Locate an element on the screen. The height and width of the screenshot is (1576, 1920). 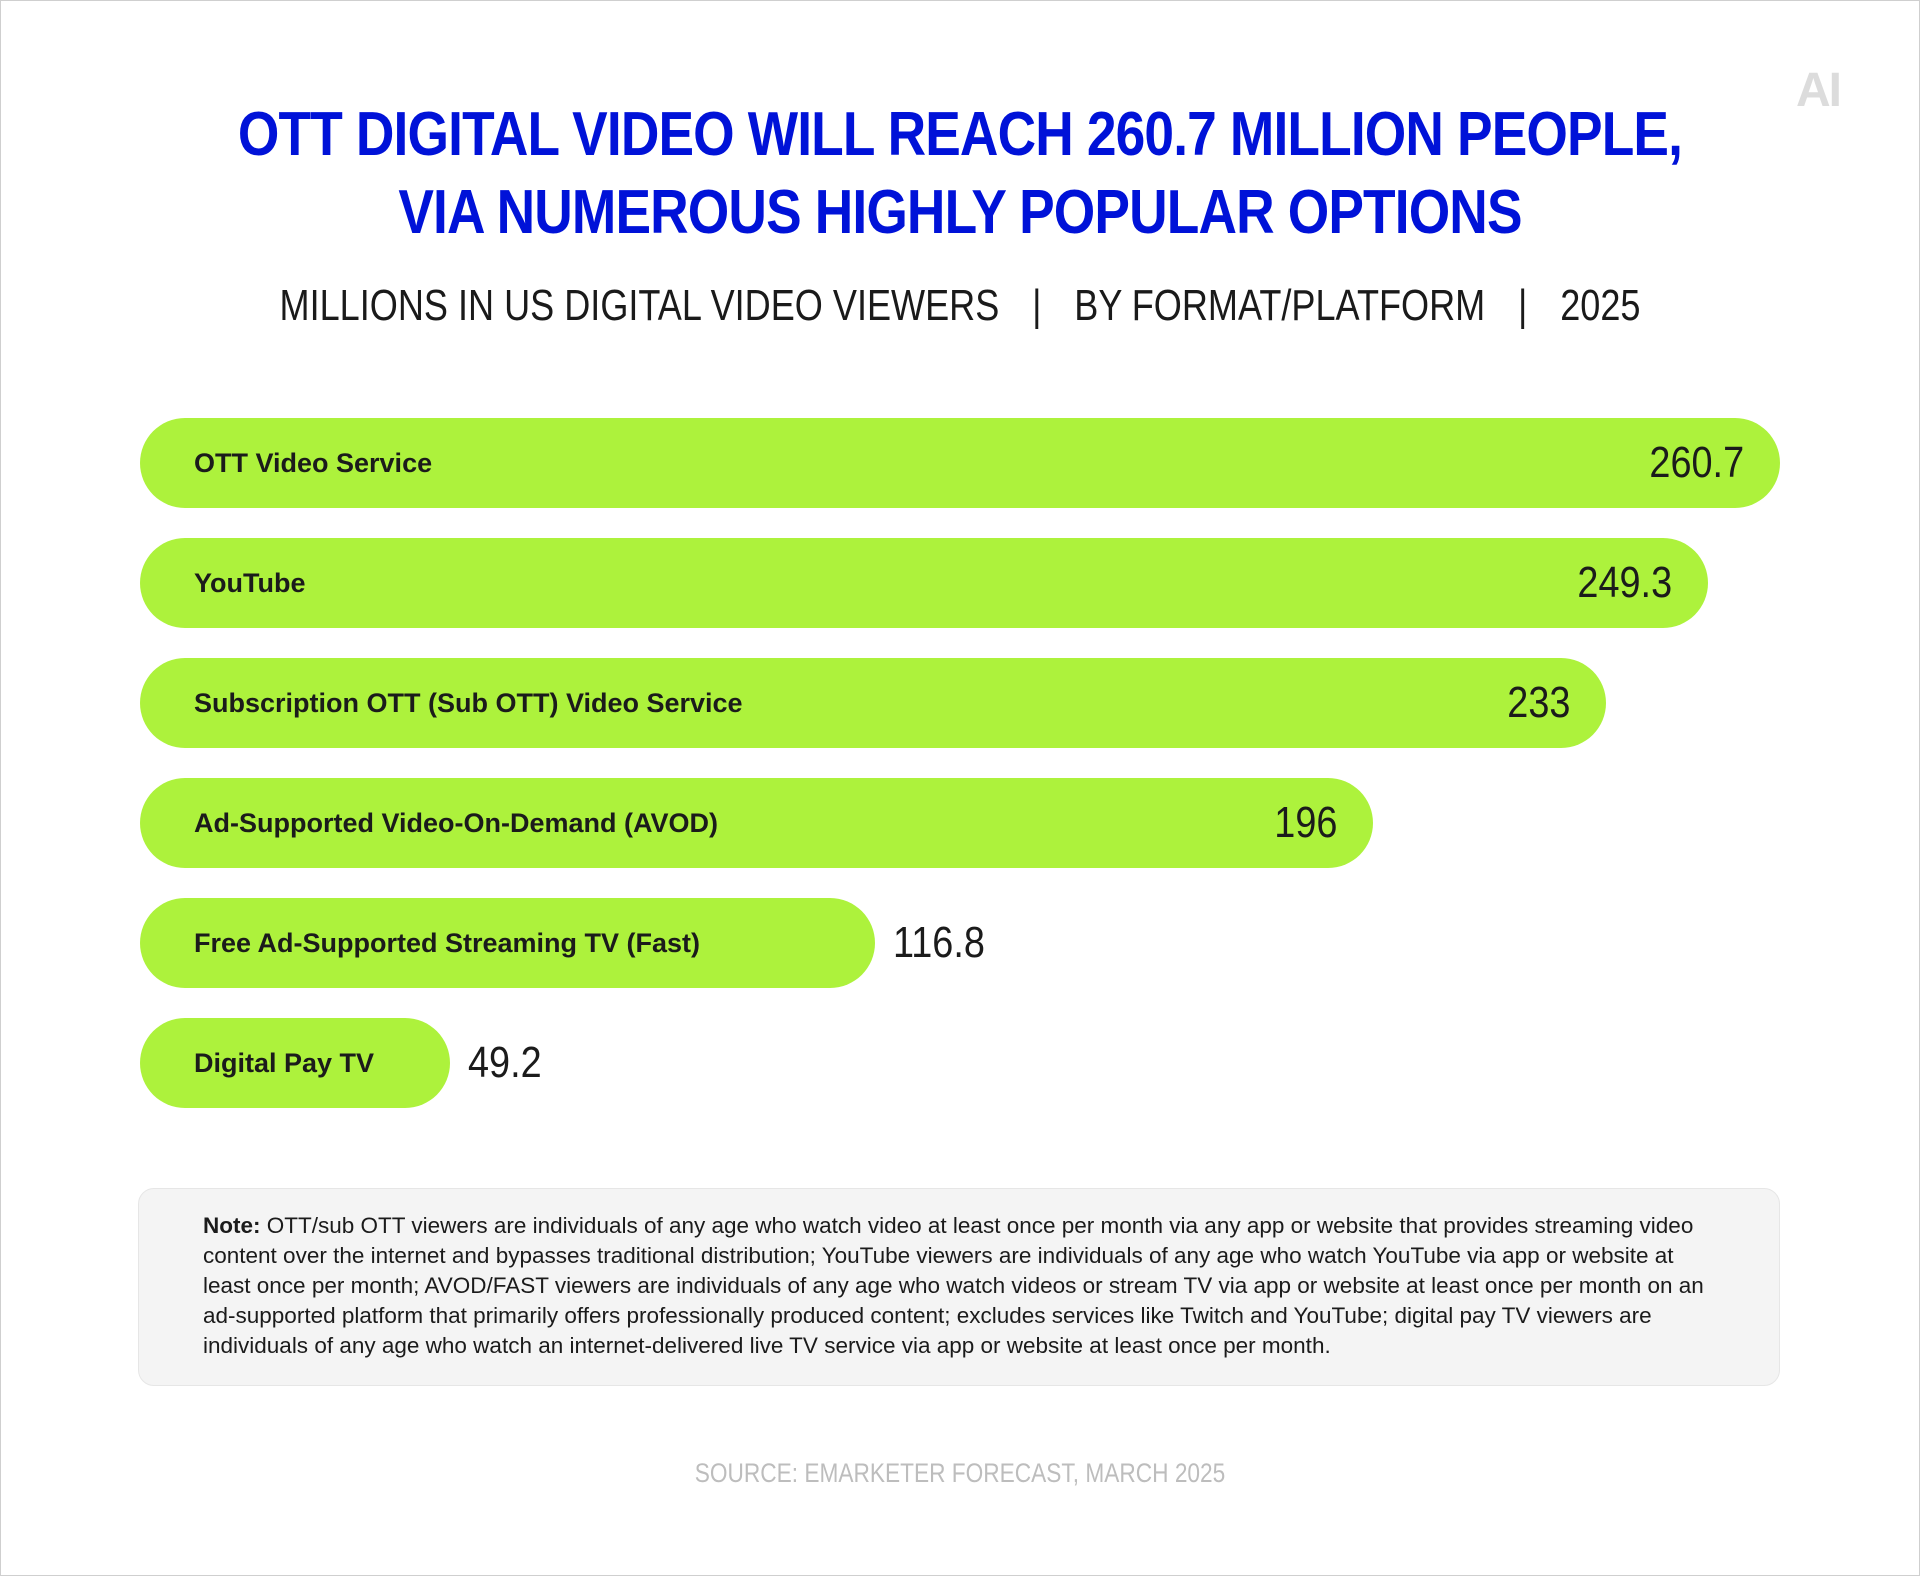
bar-value-label: 260.7 is located at coordinates (1696, 462).